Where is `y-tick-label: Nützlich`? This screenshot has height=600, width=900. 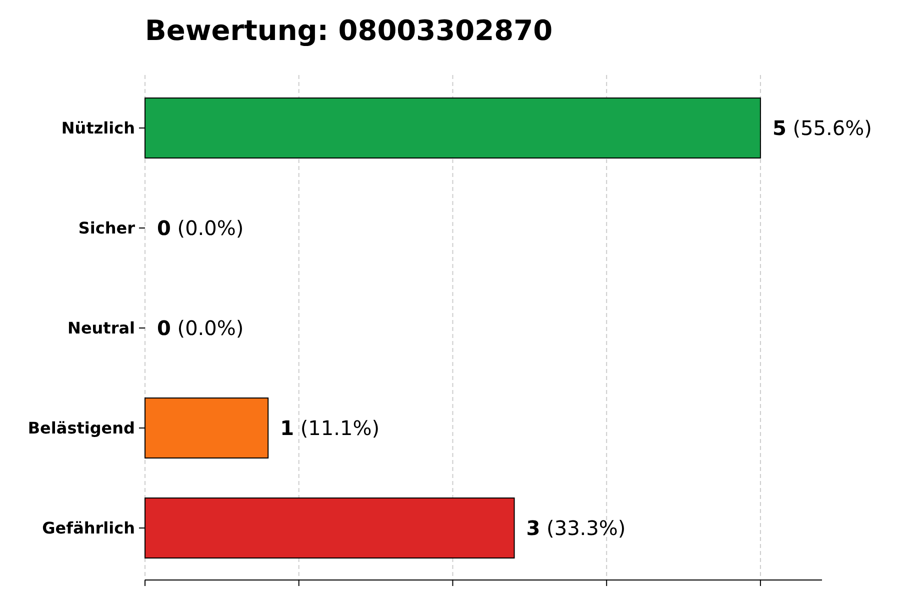 y-tick-label: Nützlich is located at coordinates (98, 128).